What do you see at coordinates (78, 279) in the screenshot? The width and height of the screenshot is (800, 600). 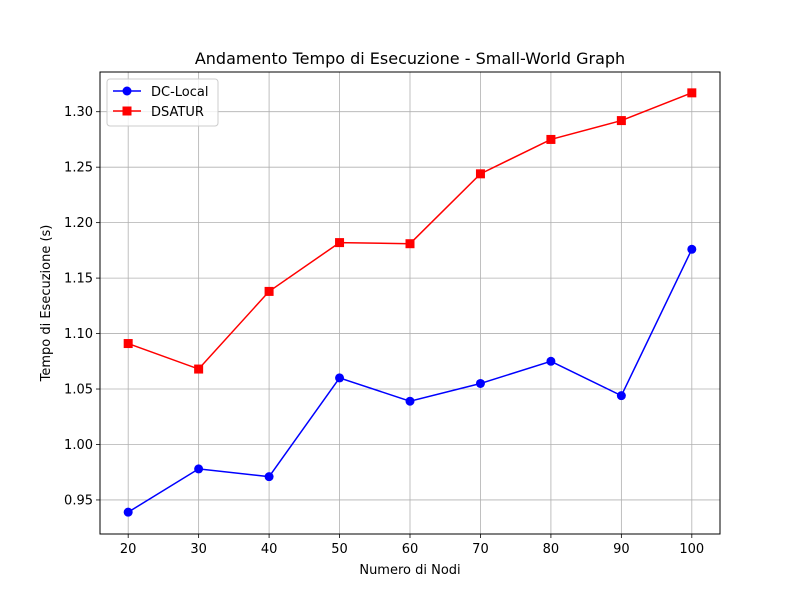 I see `y-tick-label: 1.15` at bounding box center [78, 279].